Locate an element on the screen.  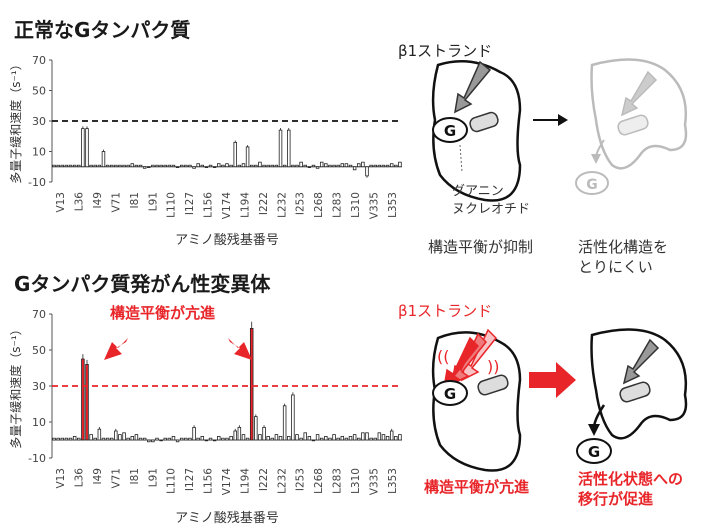
mutant-transition-arrow is located at coordinates (552, 380).